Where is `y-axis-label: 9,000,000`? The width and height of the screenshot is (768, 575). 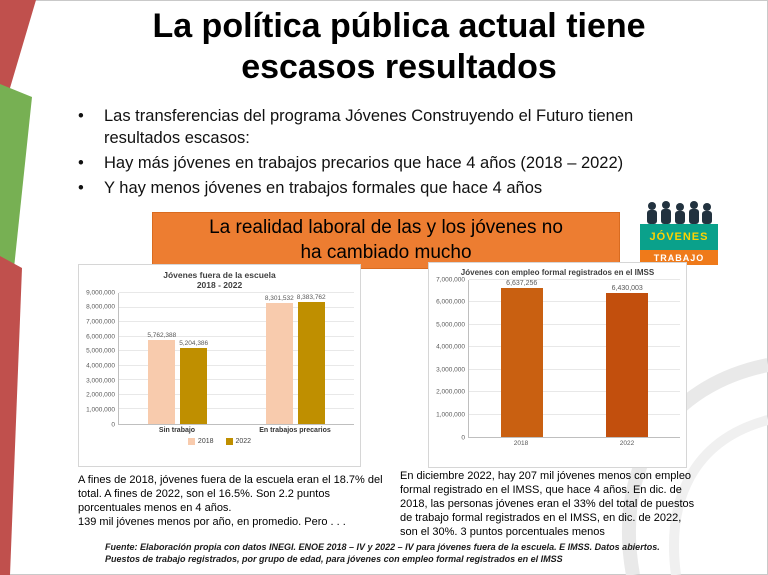
y-axis-label: 9,000,000 is located at coordinates (100, 292).